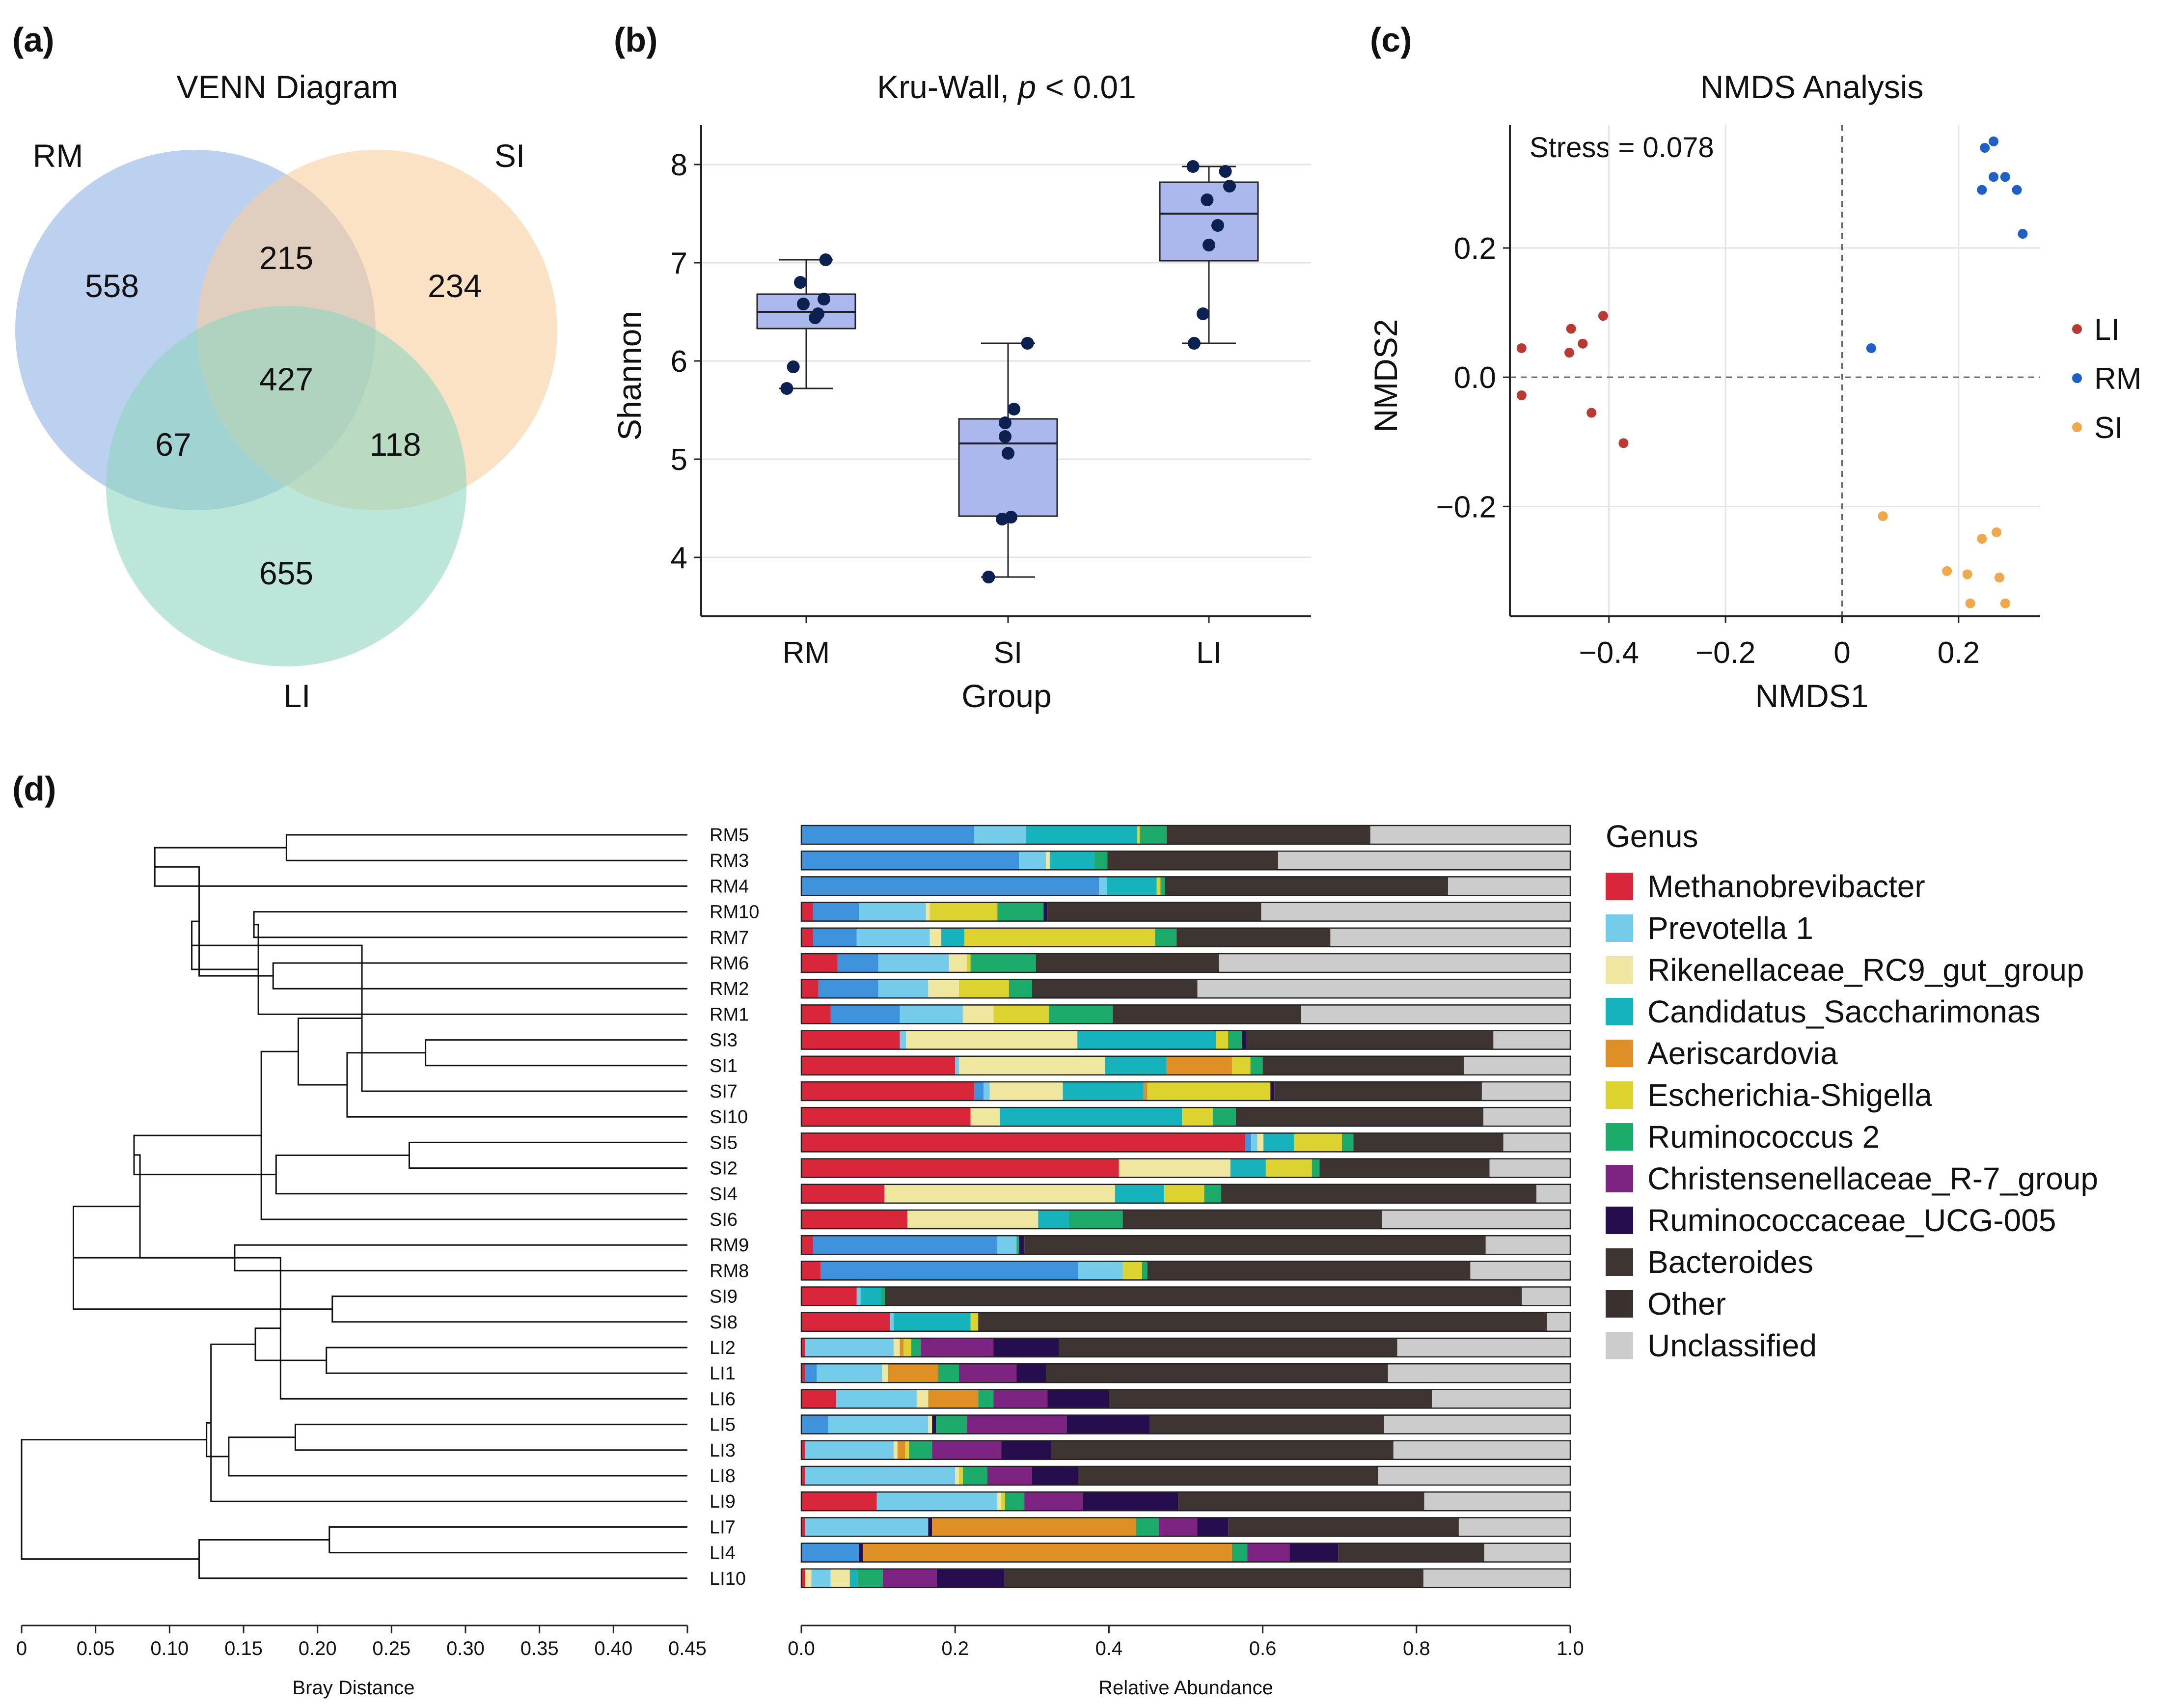  Describe the element at coordinates (724, 1091) in the screenshot. I see `dendro-leaf-label: SI7` at that location.